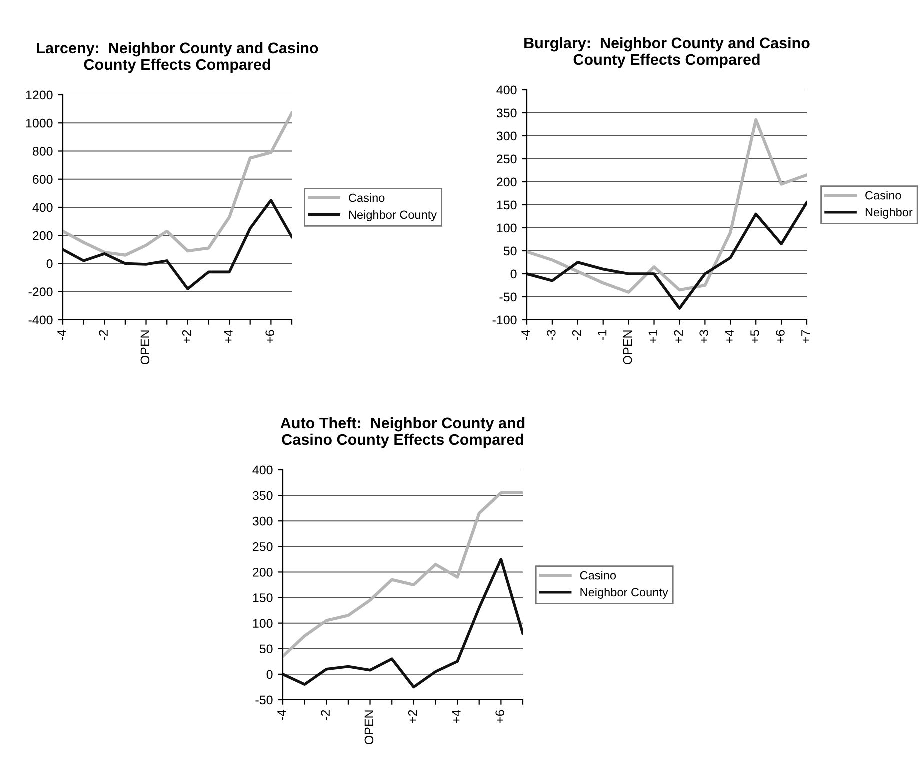 The image size is (923, 763). I want to click on y-tick-label: 600, so click(43, 179).